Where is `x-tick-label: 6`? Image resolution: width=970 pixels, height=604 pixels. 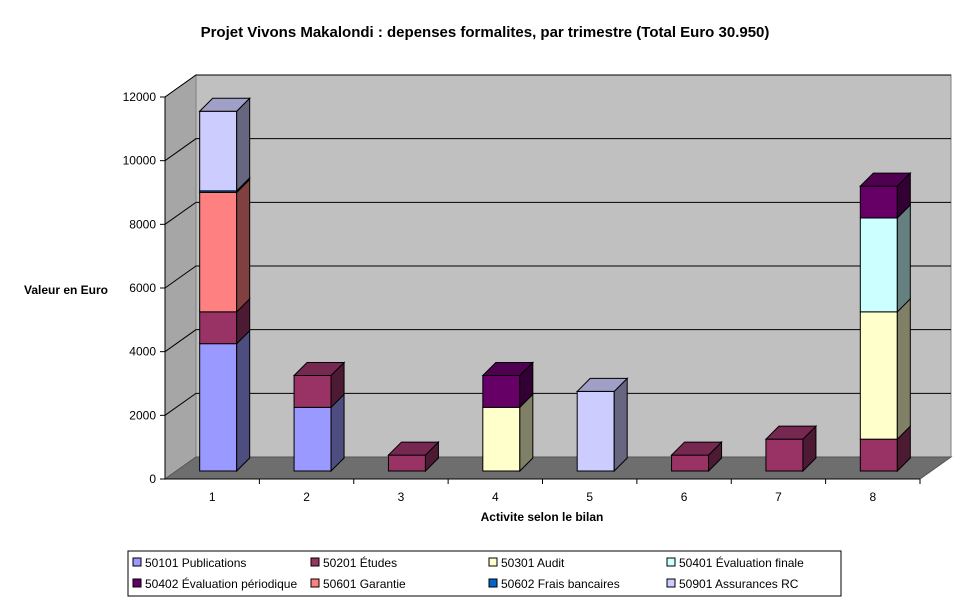
x-tick-label: 6 is located at coordinates (684, 497).